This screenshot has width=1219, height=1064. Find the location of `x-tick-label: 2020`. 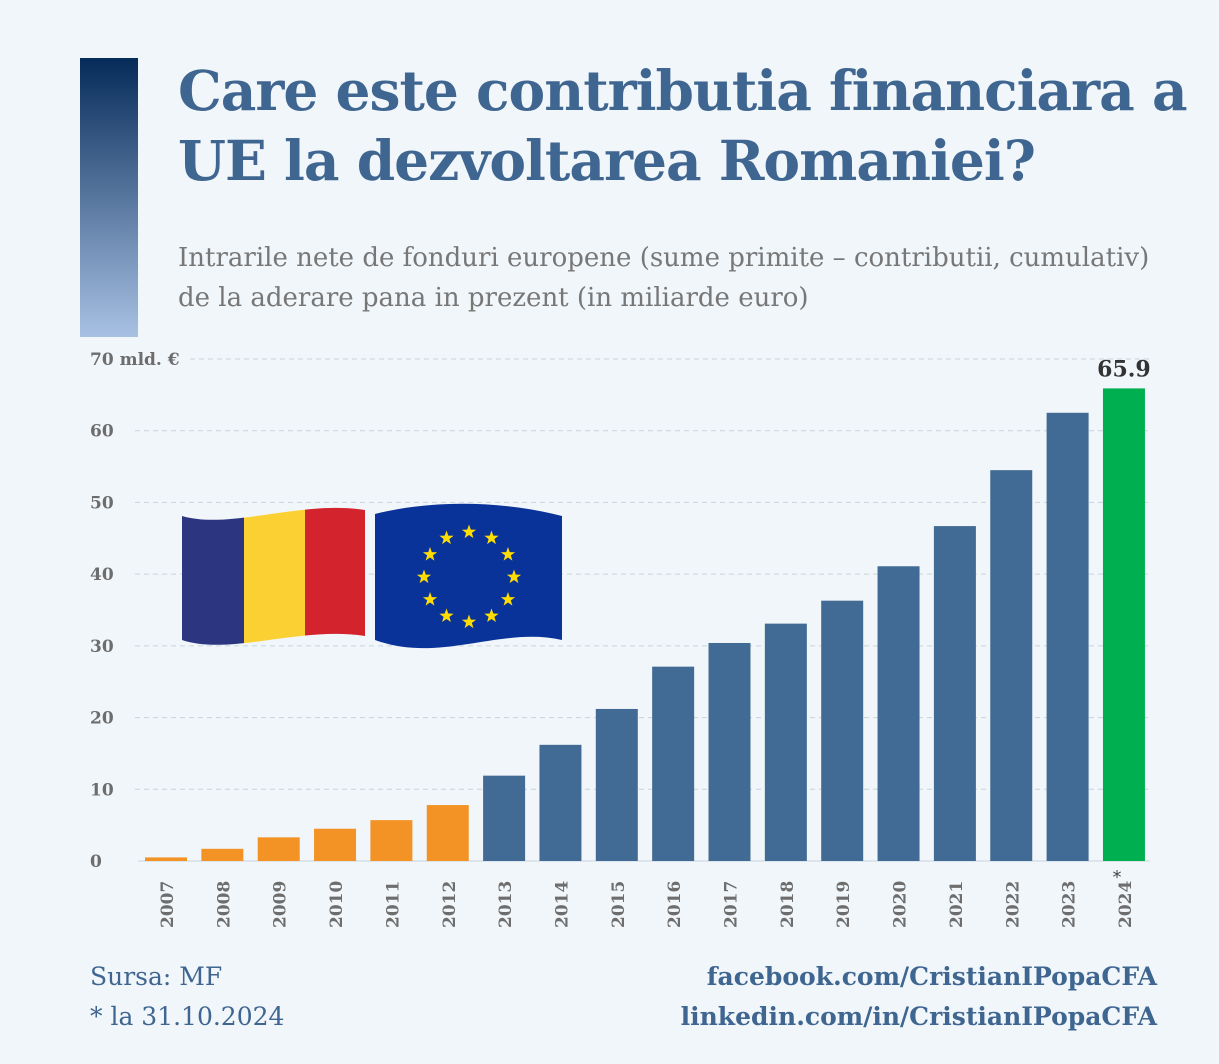

x-tick-label: 2020 is located at coordinates (901, 904).